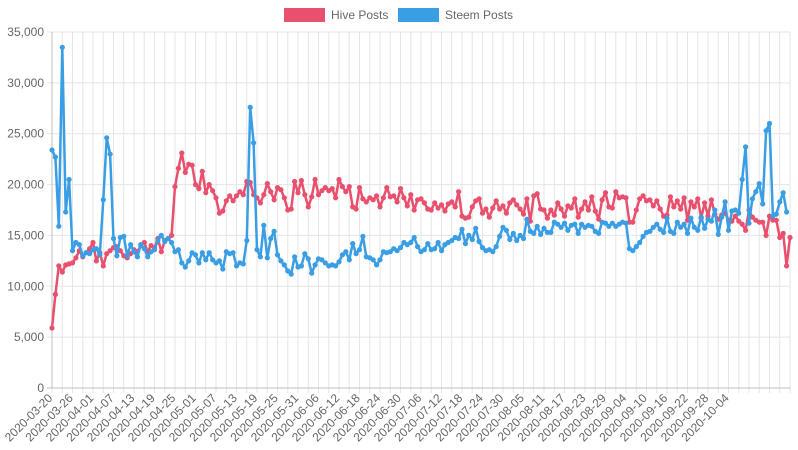  Describe the element at coordinates (479, 15) in the screenshot. I see `legend-label-steem: Steem Posts` at that location.